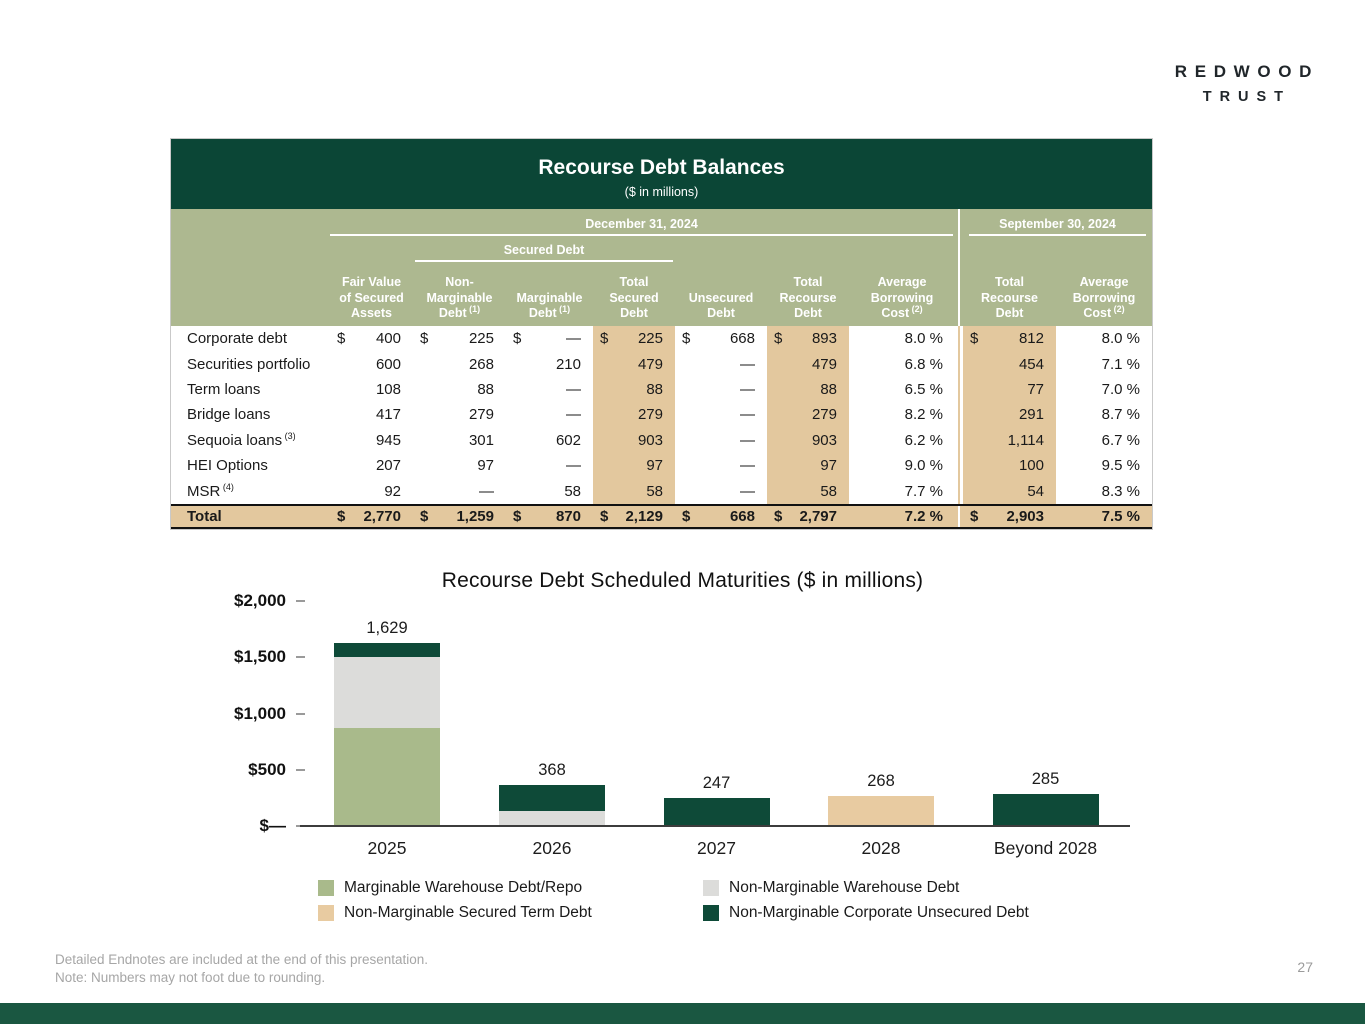  I want to click on table-title: Recourse Debt Balances, so click(661, 167).